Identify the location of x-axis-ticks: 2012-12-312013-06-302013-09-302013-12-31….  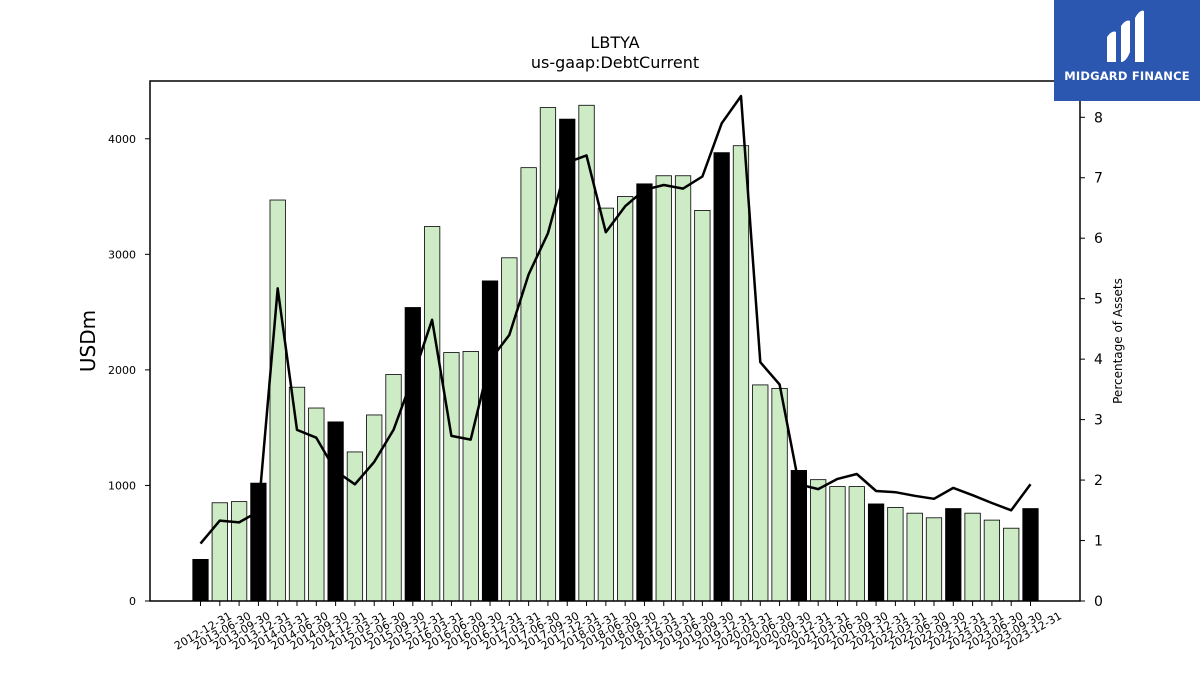
(618, 627).